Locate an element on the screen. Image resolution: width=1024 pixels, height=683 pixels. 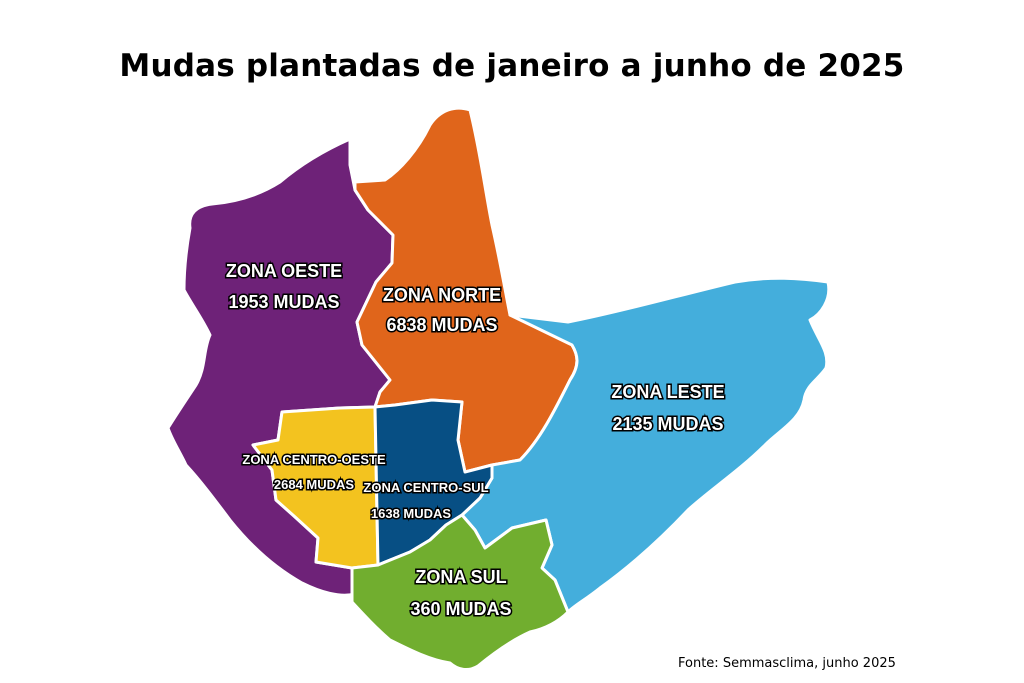
zone-centro-sul-name: ZONA CENTRO-SUL is located at coordinates (425, 487).